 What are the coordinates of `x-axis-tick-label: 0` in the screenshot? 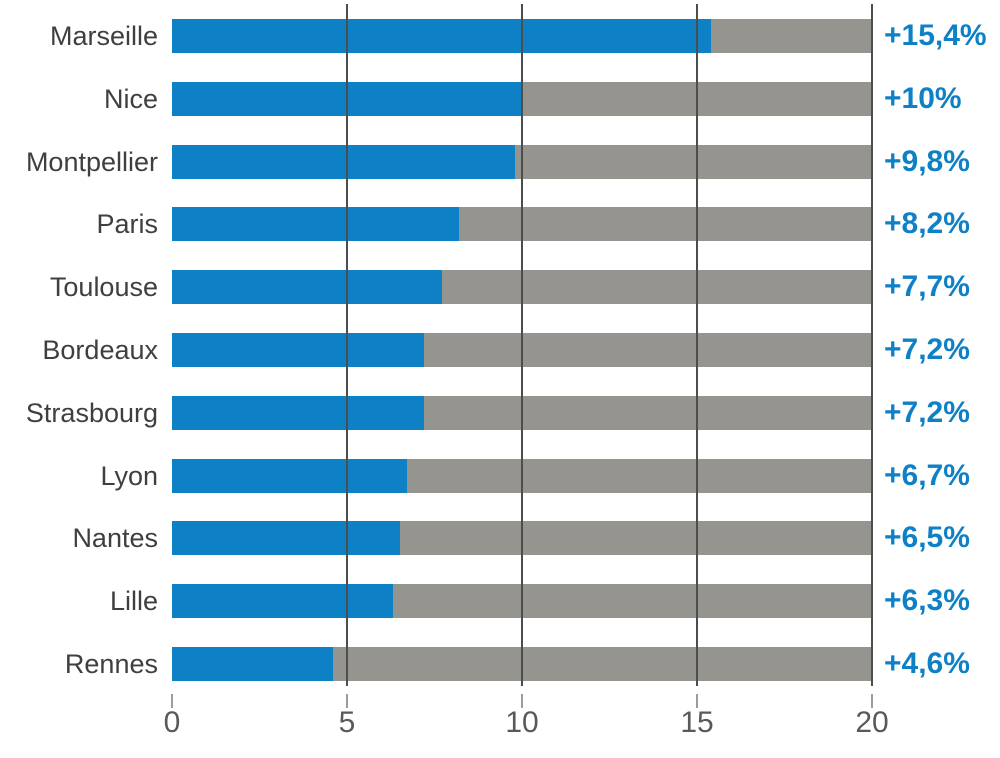 It's located at (172, 722).